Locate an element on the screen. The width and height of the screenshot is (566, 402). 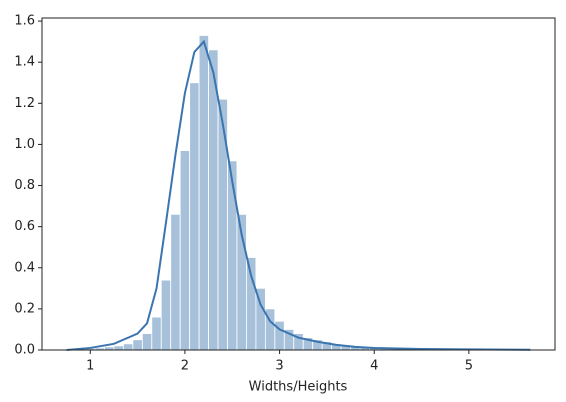
x-tick-label: 2 is located at coordinates (185, 366).